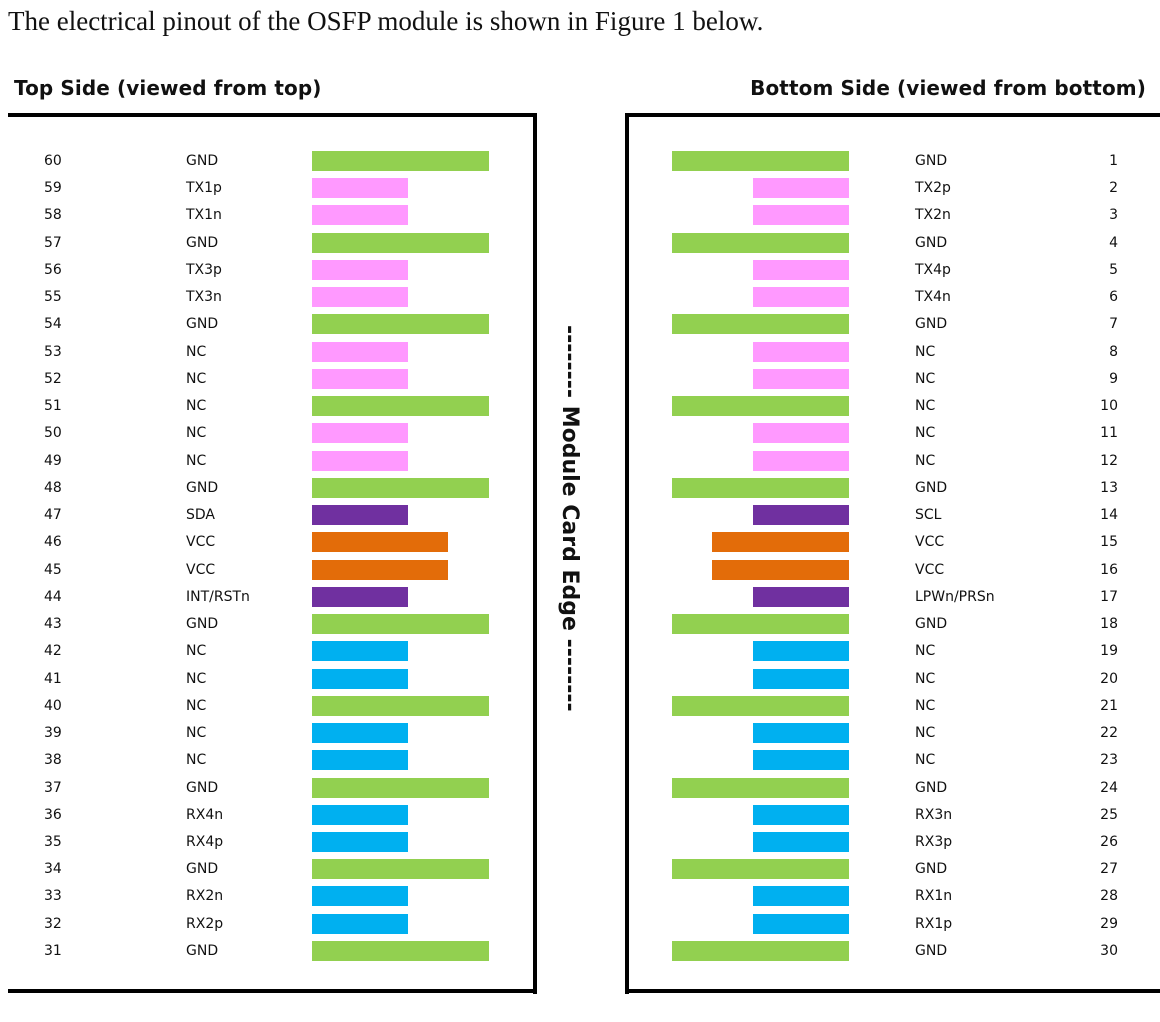 The image size is (1160, 1022). What do you see at coordinates (53, 515) in the screenshot?
I see `pin-number: 47` at bounding box center [53, 515].